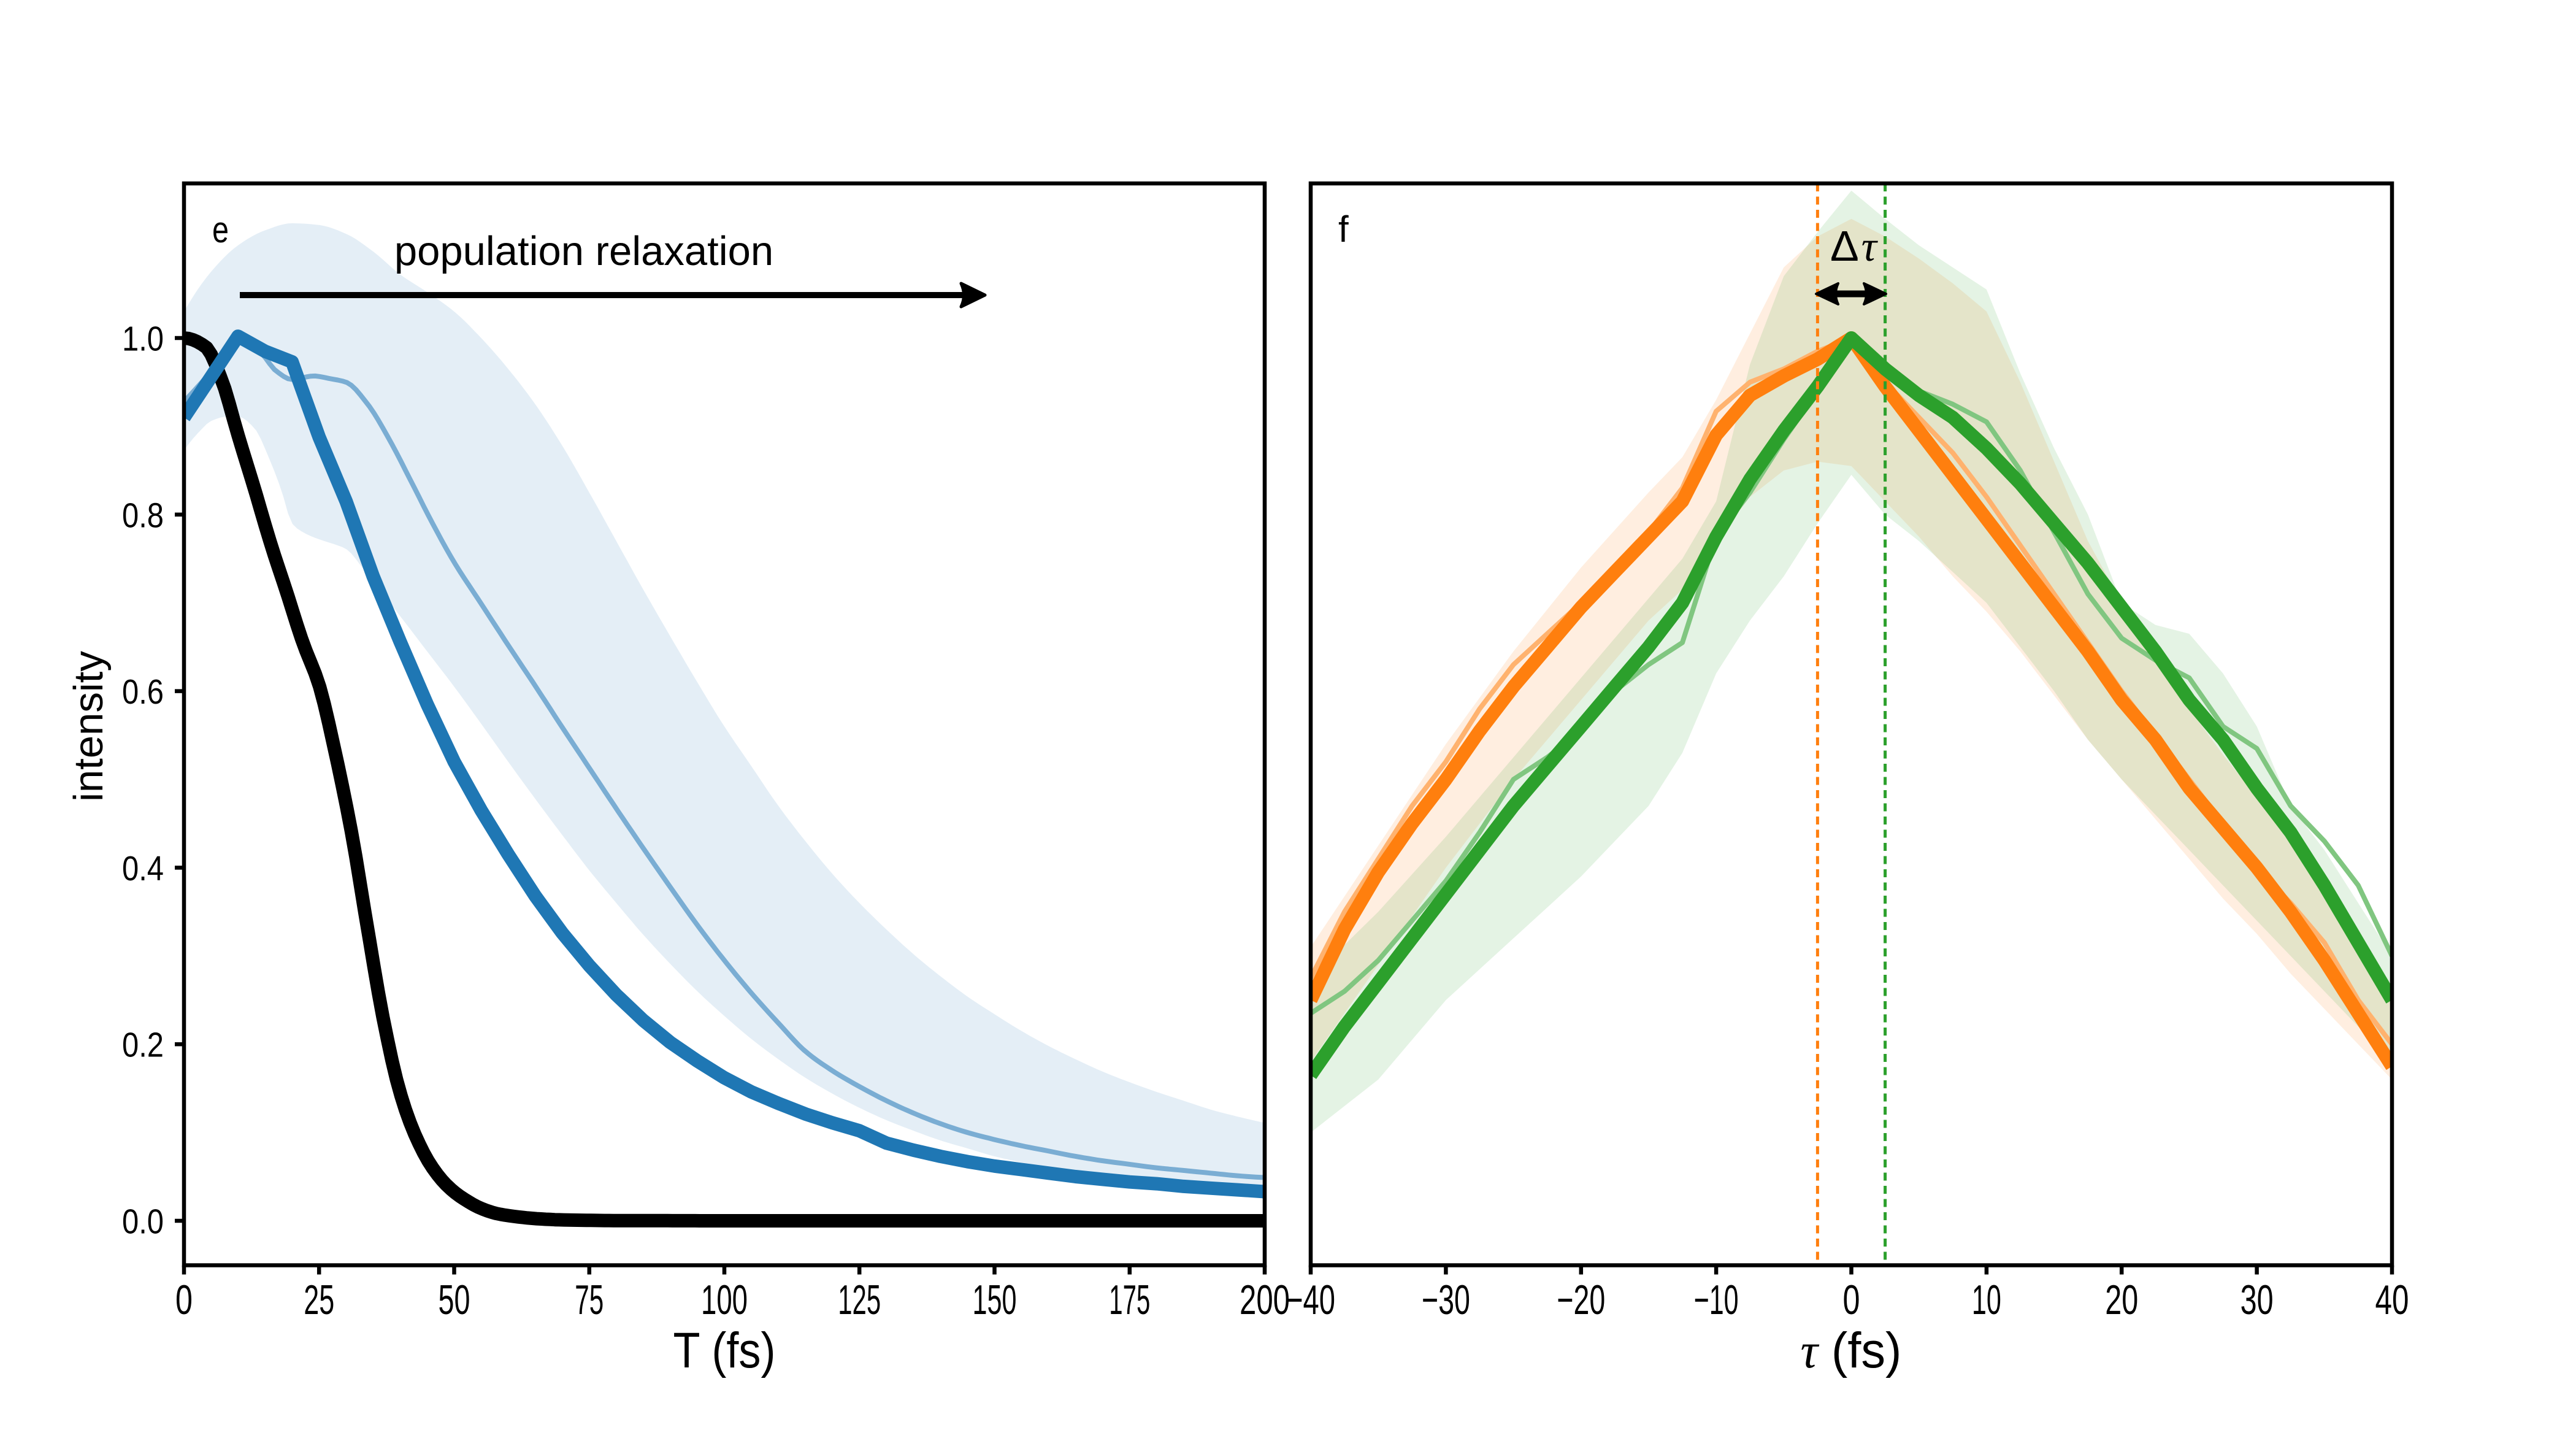 The width and height of the screenshot is (2576, 1449). I want to click on svg-text: 0.6, so click(143, 692).